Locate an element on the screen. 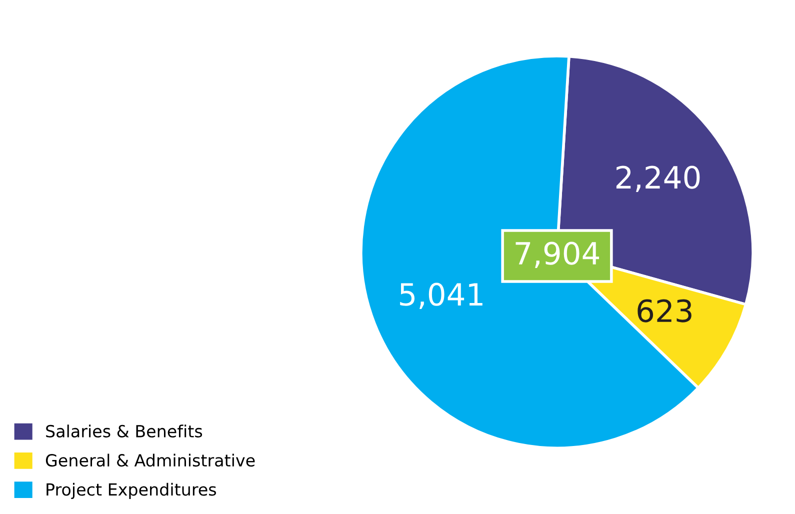  data-label: 623 is located at coordinates (665, 310).